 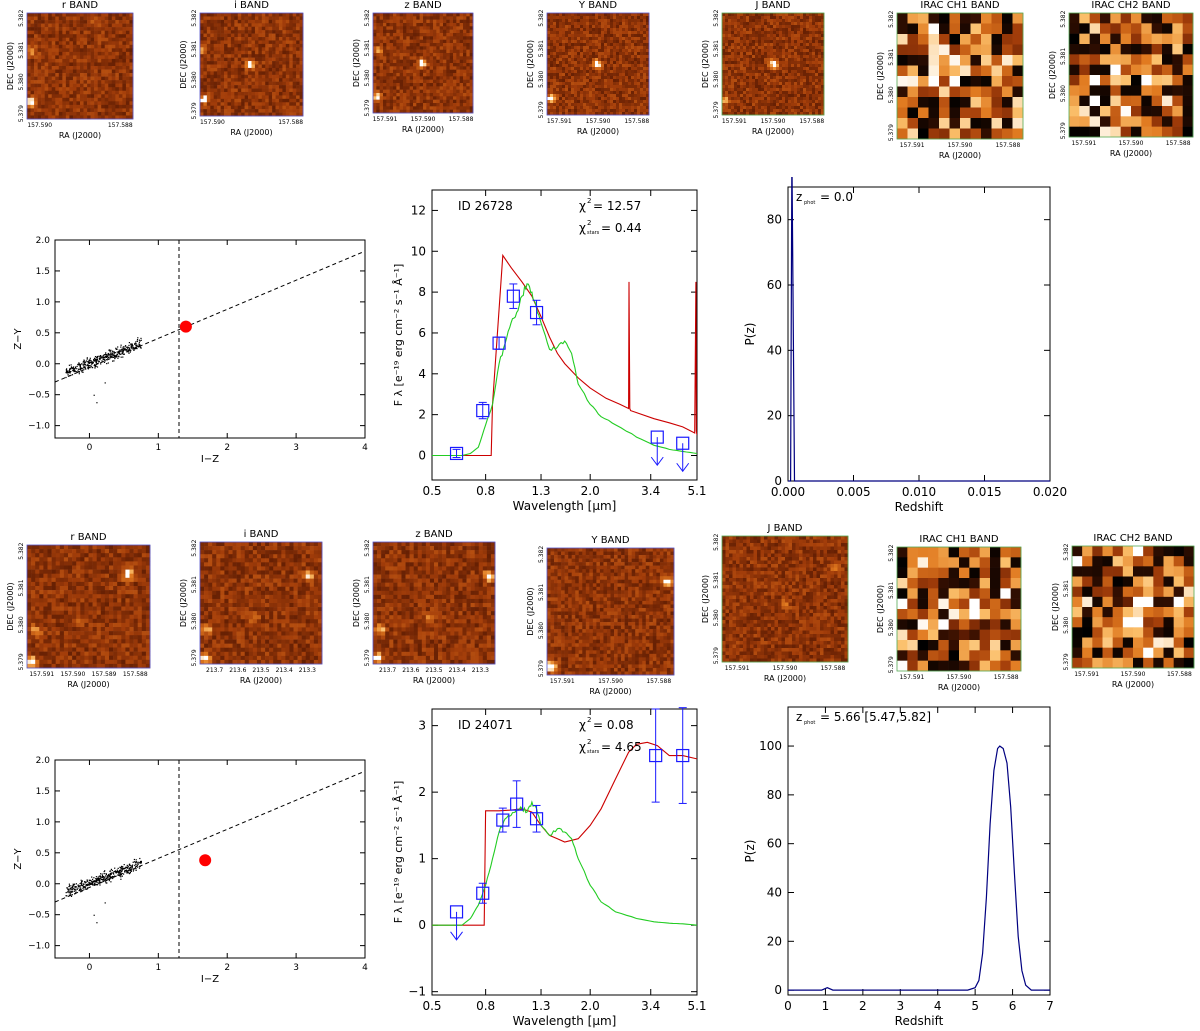 What do you see at coordinates (356, 63) in the screenshot?
I see `cutout-ylabel: DEC (J2000)` at bounding box center [356, 63].